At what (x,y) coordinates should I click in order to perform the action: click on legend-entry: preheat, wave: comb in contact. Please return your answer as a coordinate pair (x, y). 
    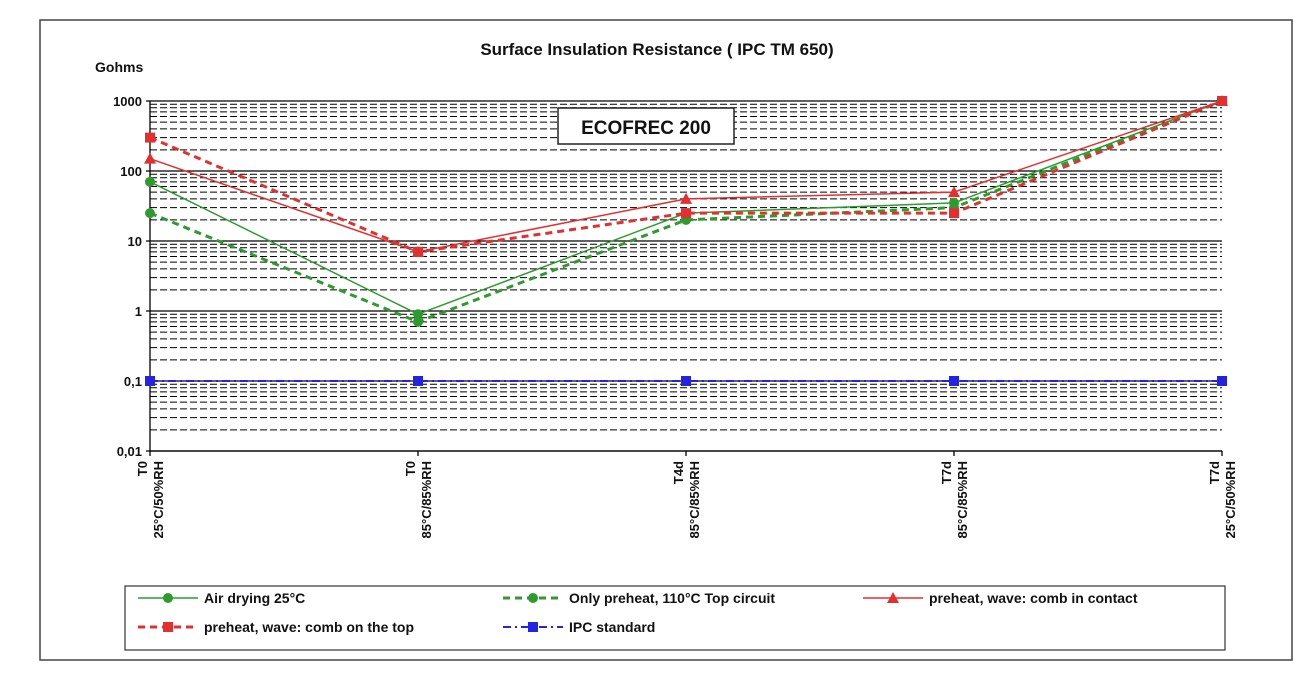
    Looking at the image, I should click on (1000, 598).